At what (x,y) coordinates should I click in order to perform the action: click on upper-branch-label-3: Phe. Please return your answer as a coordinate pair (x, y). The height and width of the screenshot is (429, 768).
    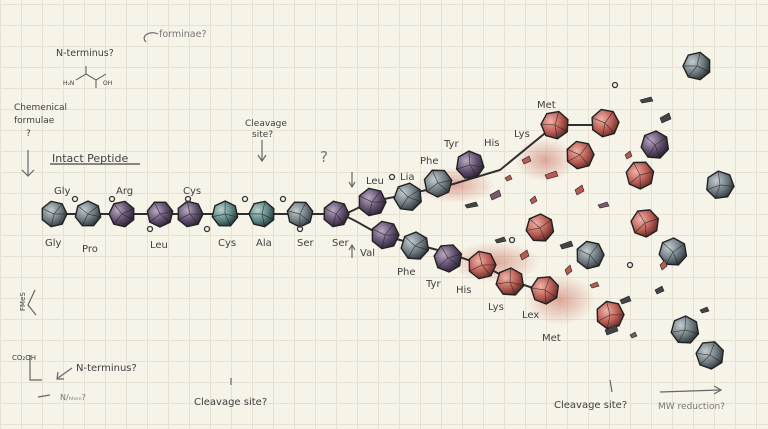
    Looking at the image, I should click on (429, 161).